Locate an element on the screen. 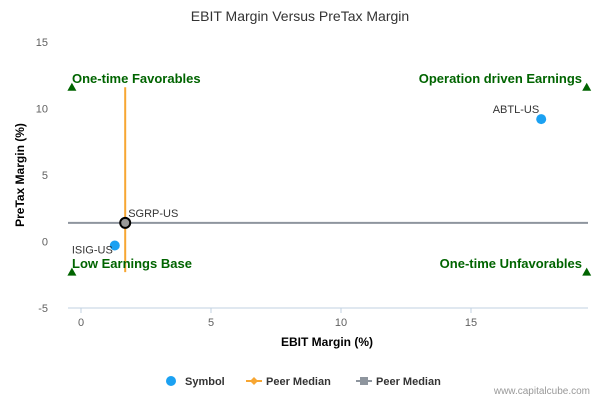  x-tick-label: 10 is located at coordinates (341, 323).